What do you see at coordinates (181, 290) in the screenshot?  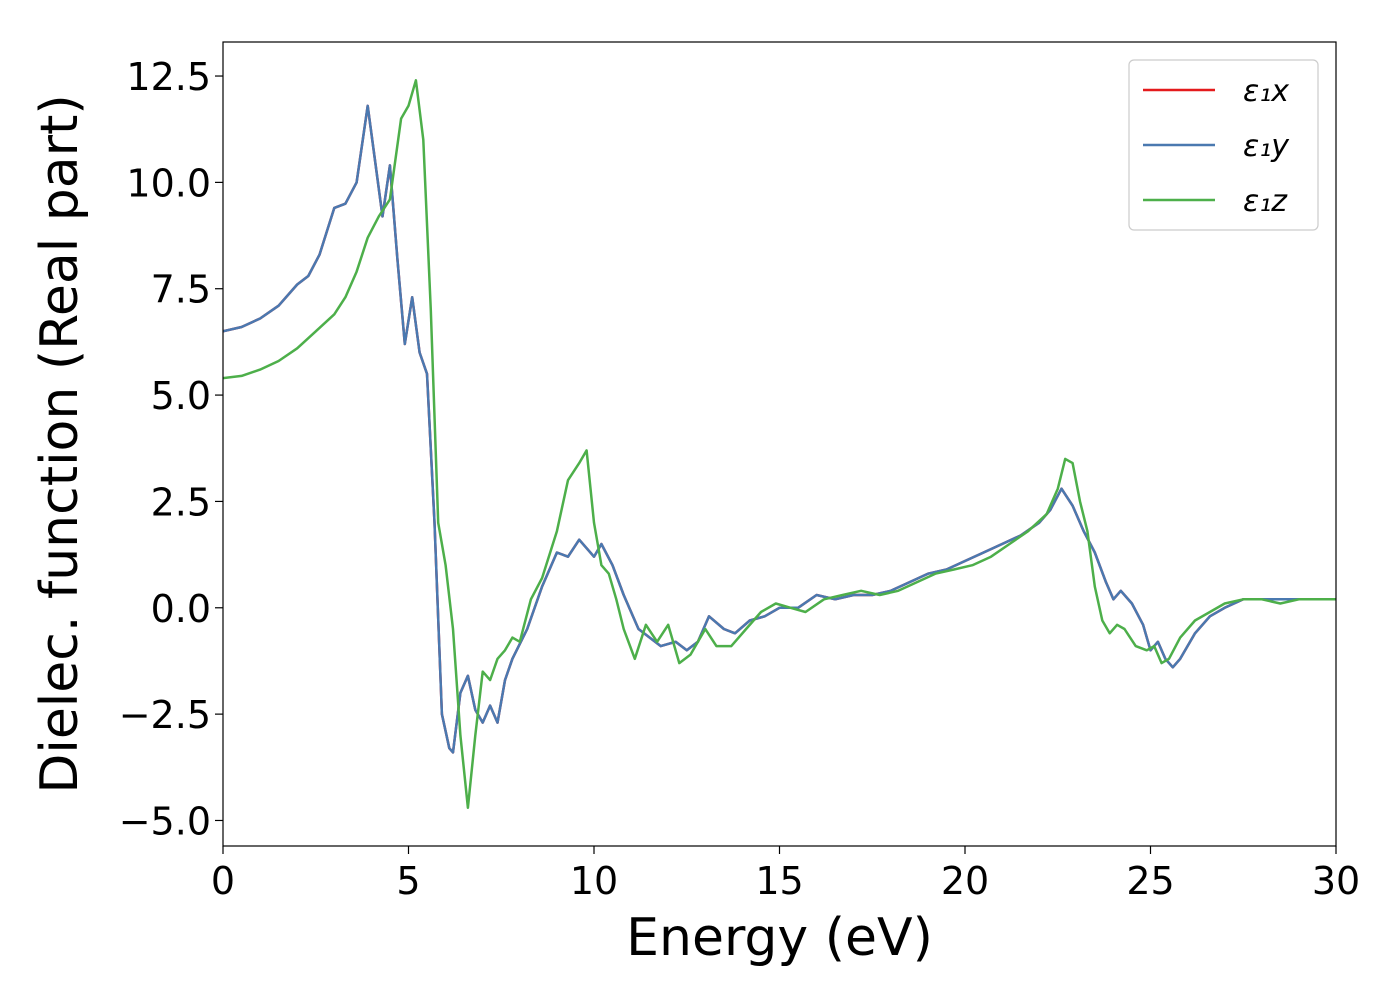 I see `y-tick-label: 7.5` at bounding box center [181, 290].